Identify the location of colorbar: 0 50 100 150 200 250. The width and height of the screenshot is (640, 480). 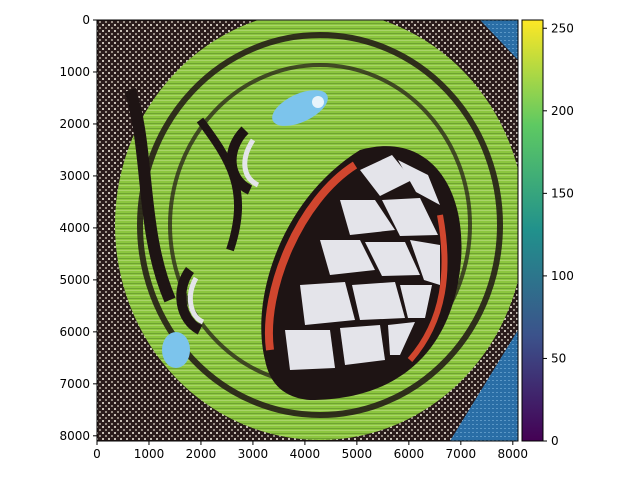
(547, 233).